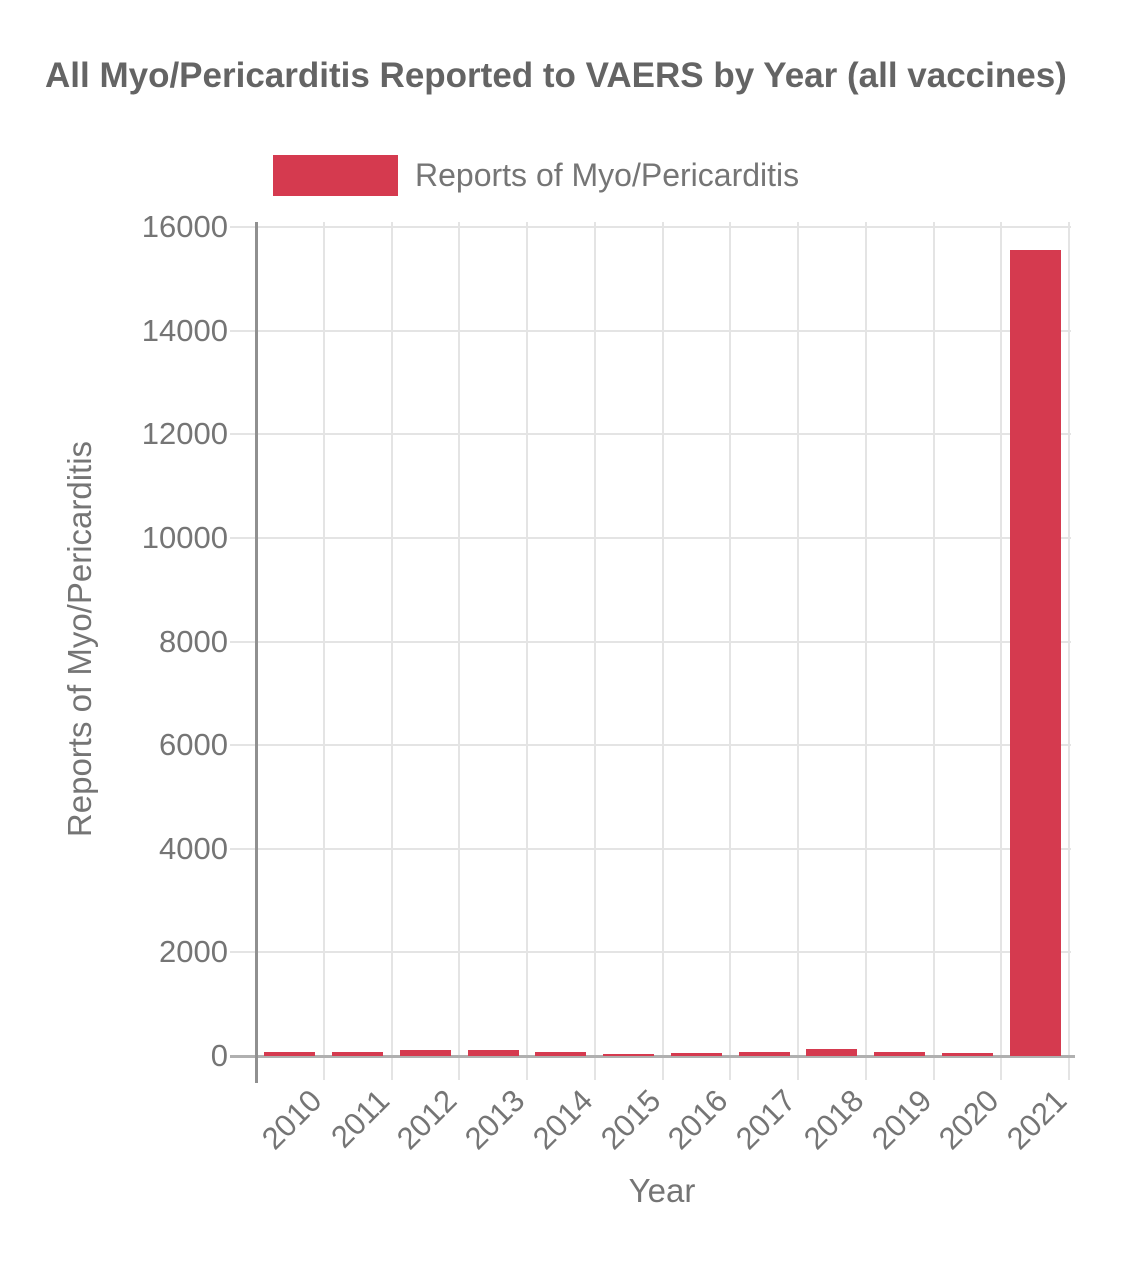  What do you see at coordinates (967, 1054) in the screenshot?
I see `bar-2020` at bounding box center [967, 1054].